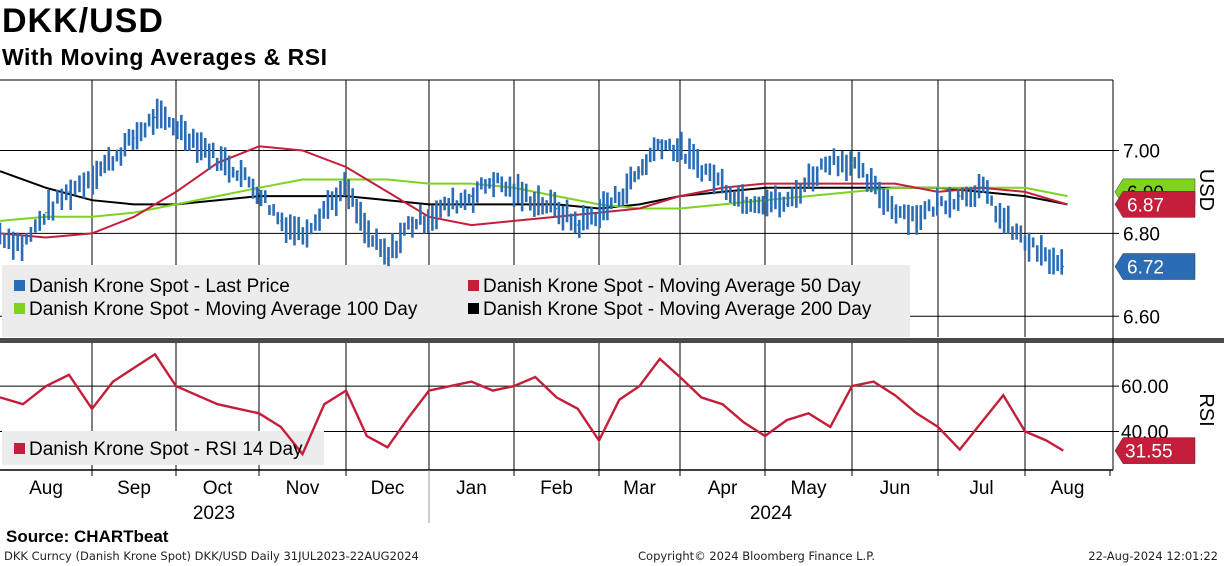 This screenshot has width=1224, height=566. Describe the element at coordinates (473, 308) in the screenshot. I see `legend-swatch-ma200` at that location.